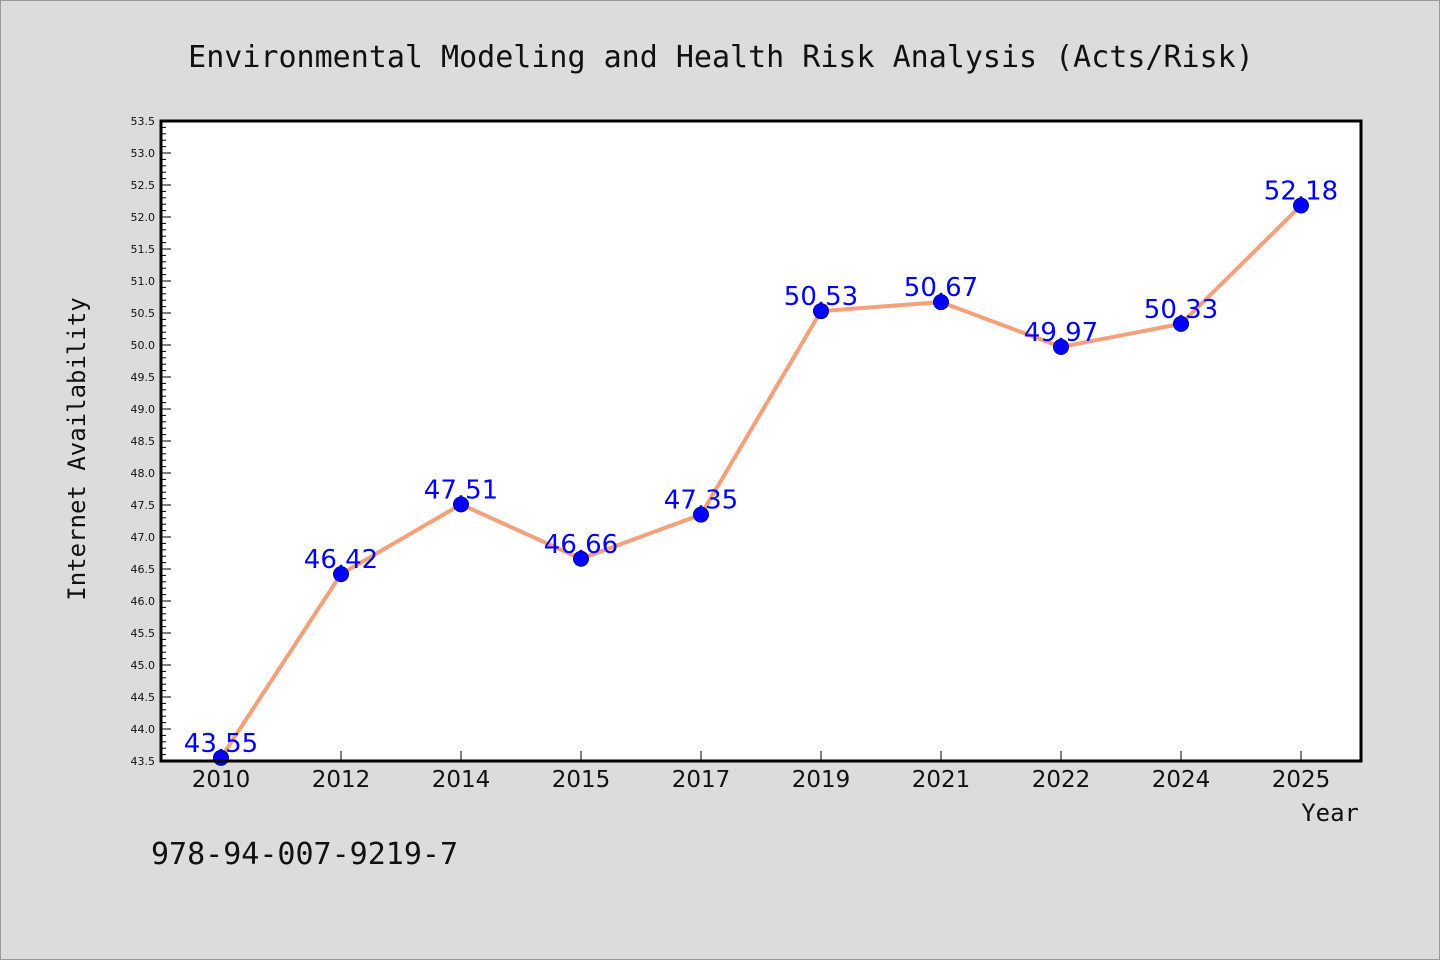  Describe the element at coordinates (77, 448) in the screenshot. I see `y-axis-label: Internet Availability` at that location.